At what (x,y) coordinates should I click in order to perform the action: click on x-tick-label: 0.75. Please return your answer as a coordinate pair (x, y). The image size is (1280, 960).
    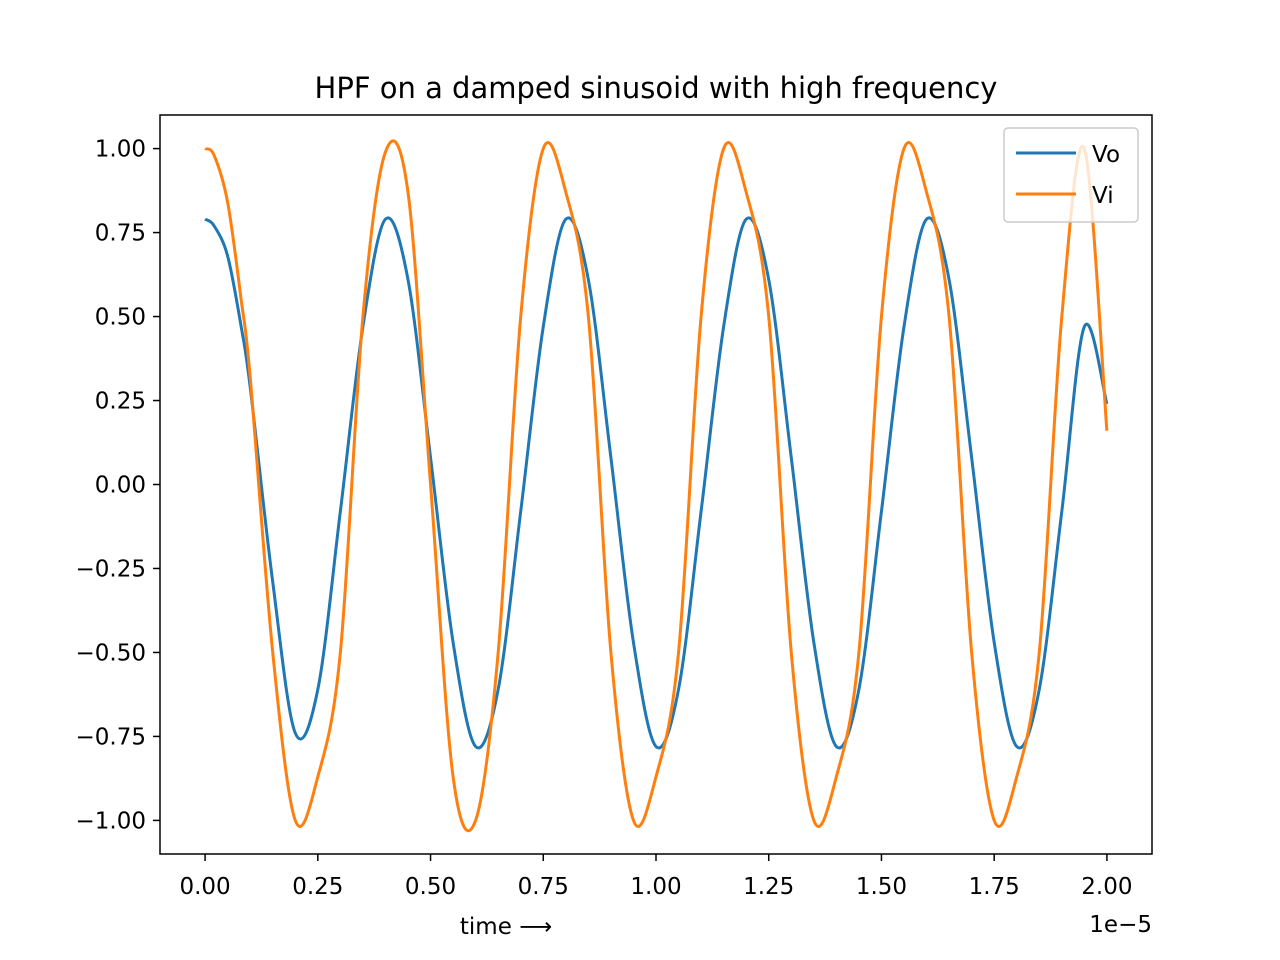
    Looking at the image, I should click on (543, 887).